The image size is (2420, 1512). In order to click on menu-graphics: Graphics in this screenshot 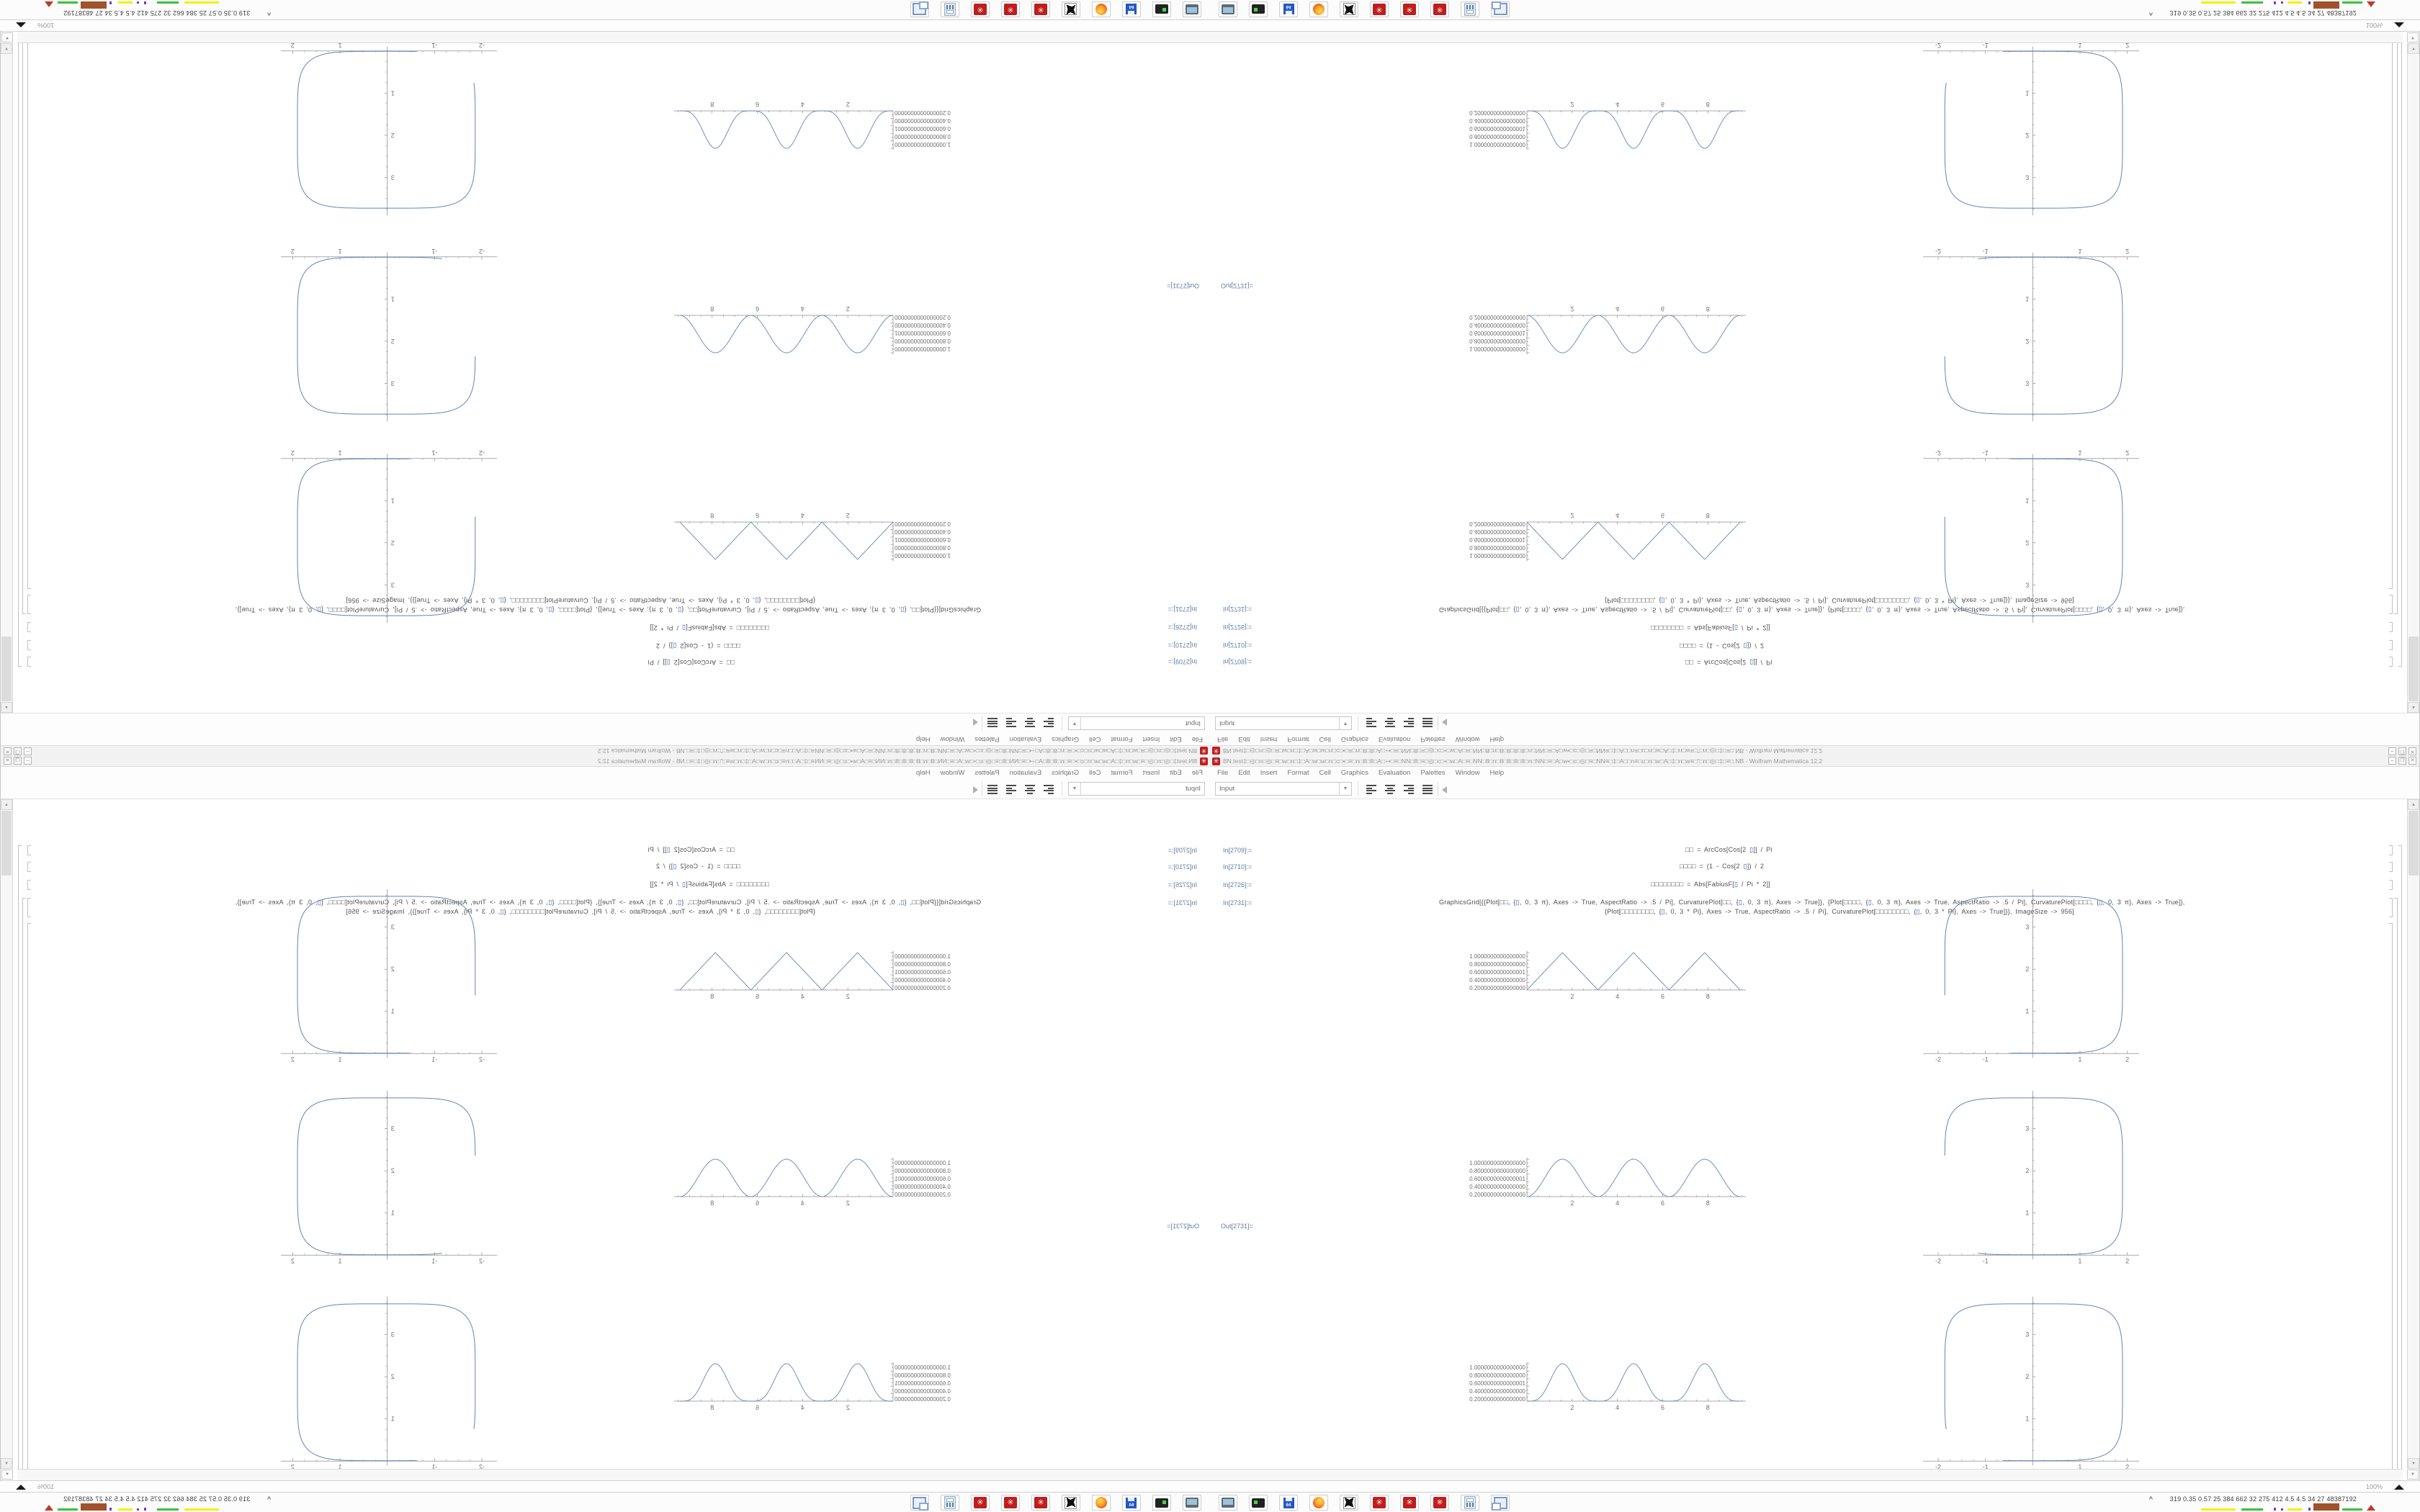, I will do `click(1354, 739)`.